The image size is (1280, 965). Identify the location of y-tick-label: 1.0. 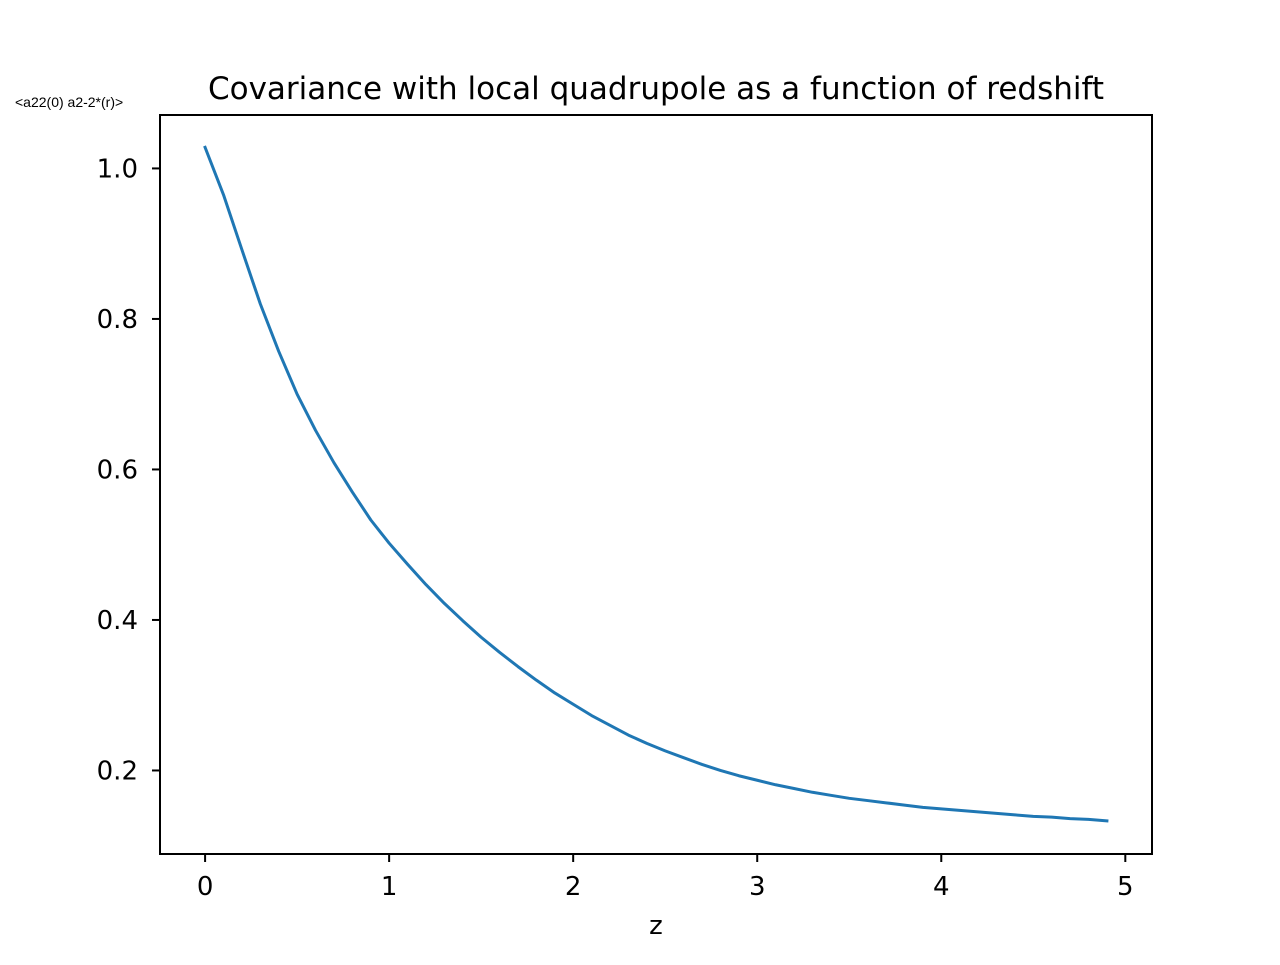
(117, 169).